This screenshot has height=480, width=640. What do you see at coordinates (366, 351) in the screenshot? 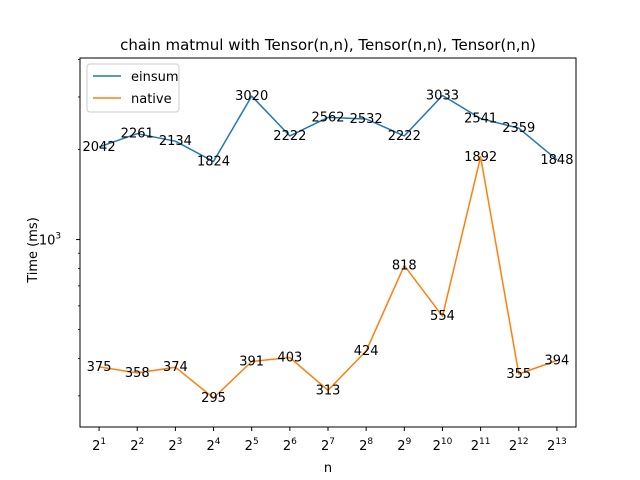
I see `data-label-native: 424` at bounding box center [366, 351].